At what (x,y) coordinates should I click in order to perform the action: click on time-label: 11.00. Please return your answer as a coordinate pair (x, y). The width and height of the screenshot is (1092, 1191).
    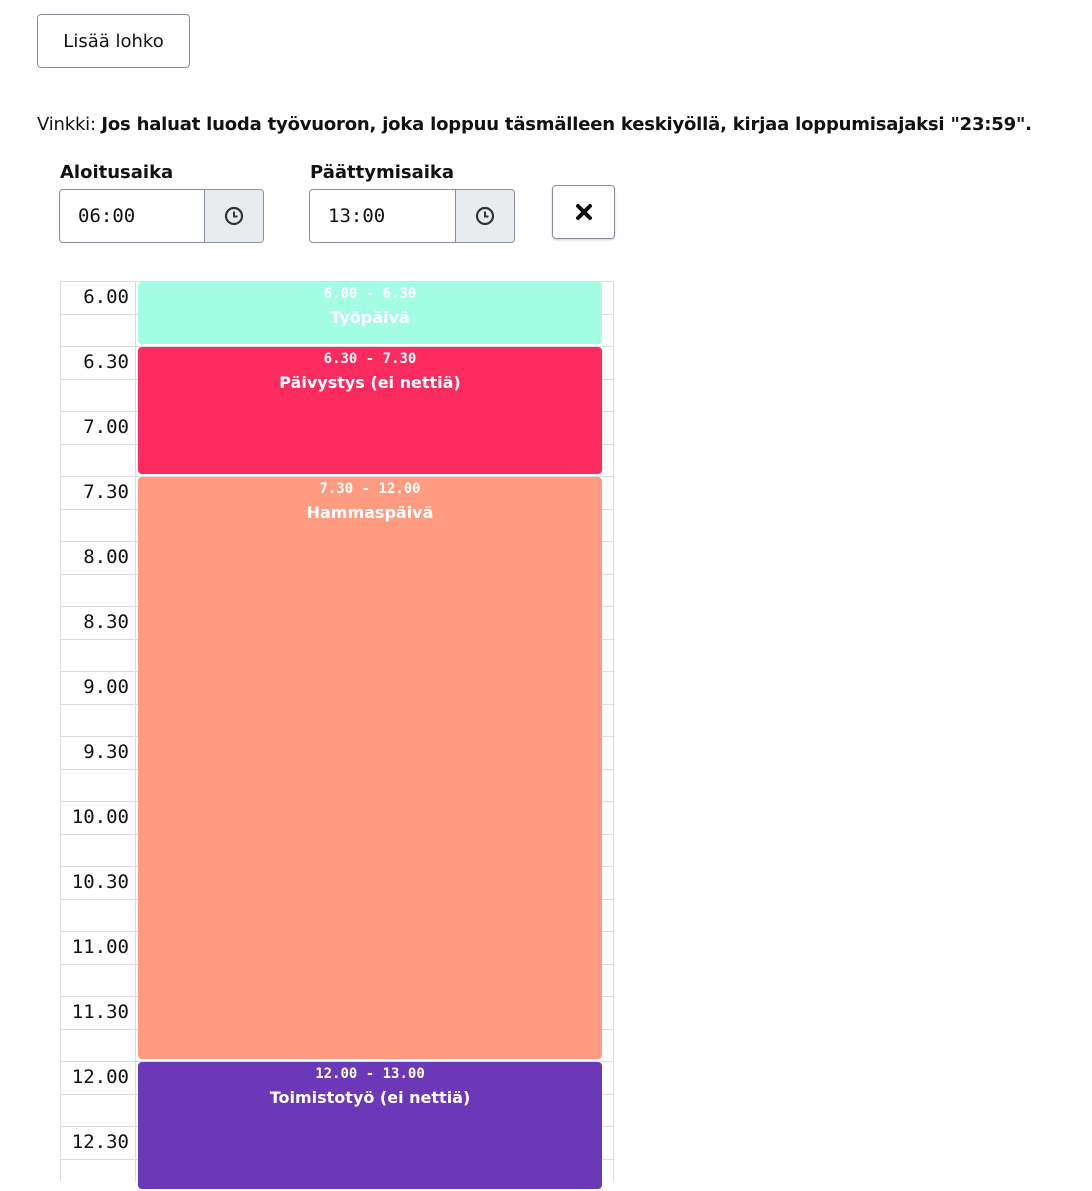
    Looking at the image, I should click on (100, 947).